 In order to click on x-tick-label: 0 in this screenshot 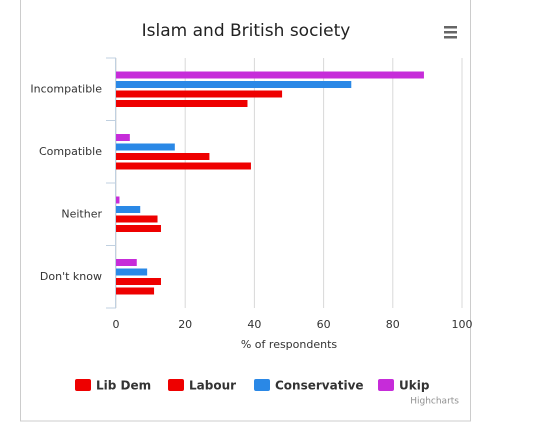, I will do `click(116, 324)`.